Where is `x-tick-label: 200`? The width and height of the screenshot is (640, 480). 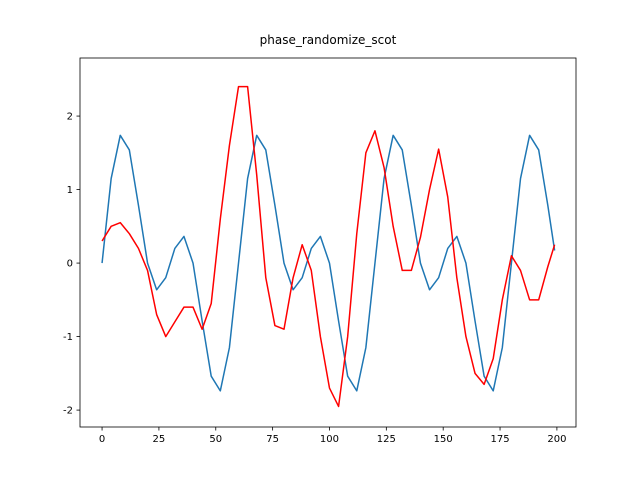
x-tick-label: 200 is located at coordinates (556, 439).